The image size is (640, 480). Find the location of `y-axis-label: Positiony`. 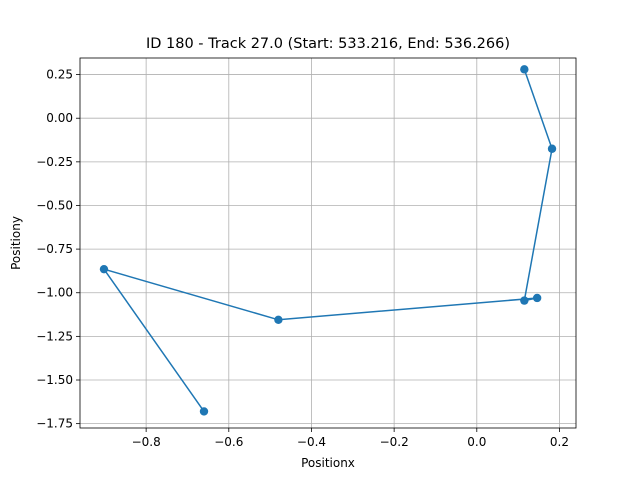

y-axis-label: Positiony is located at coordinates (16, 243).